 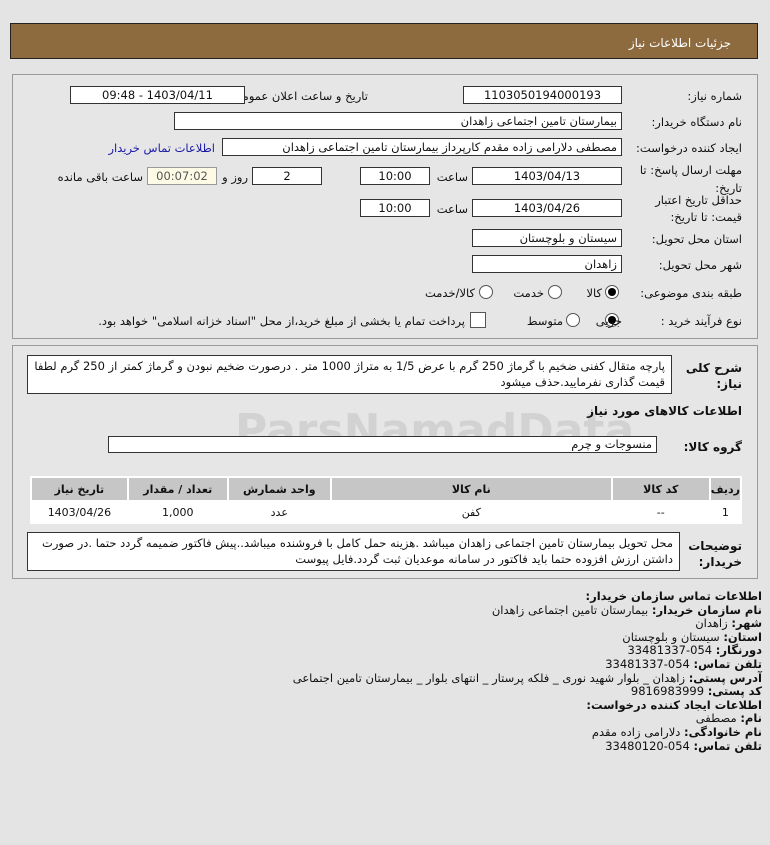 I want to click on deadline-label: مهلت ارسال پاسخ: تا, so click(x=690, y=170).